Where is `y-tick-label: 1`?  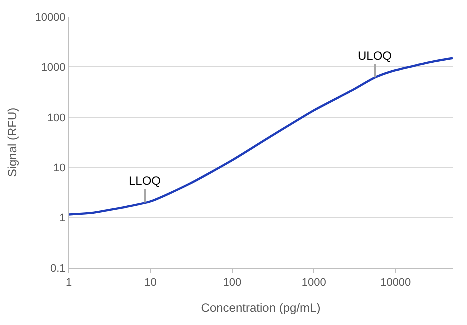 y-tick-label: 1 is located at coordinates (63, 218).